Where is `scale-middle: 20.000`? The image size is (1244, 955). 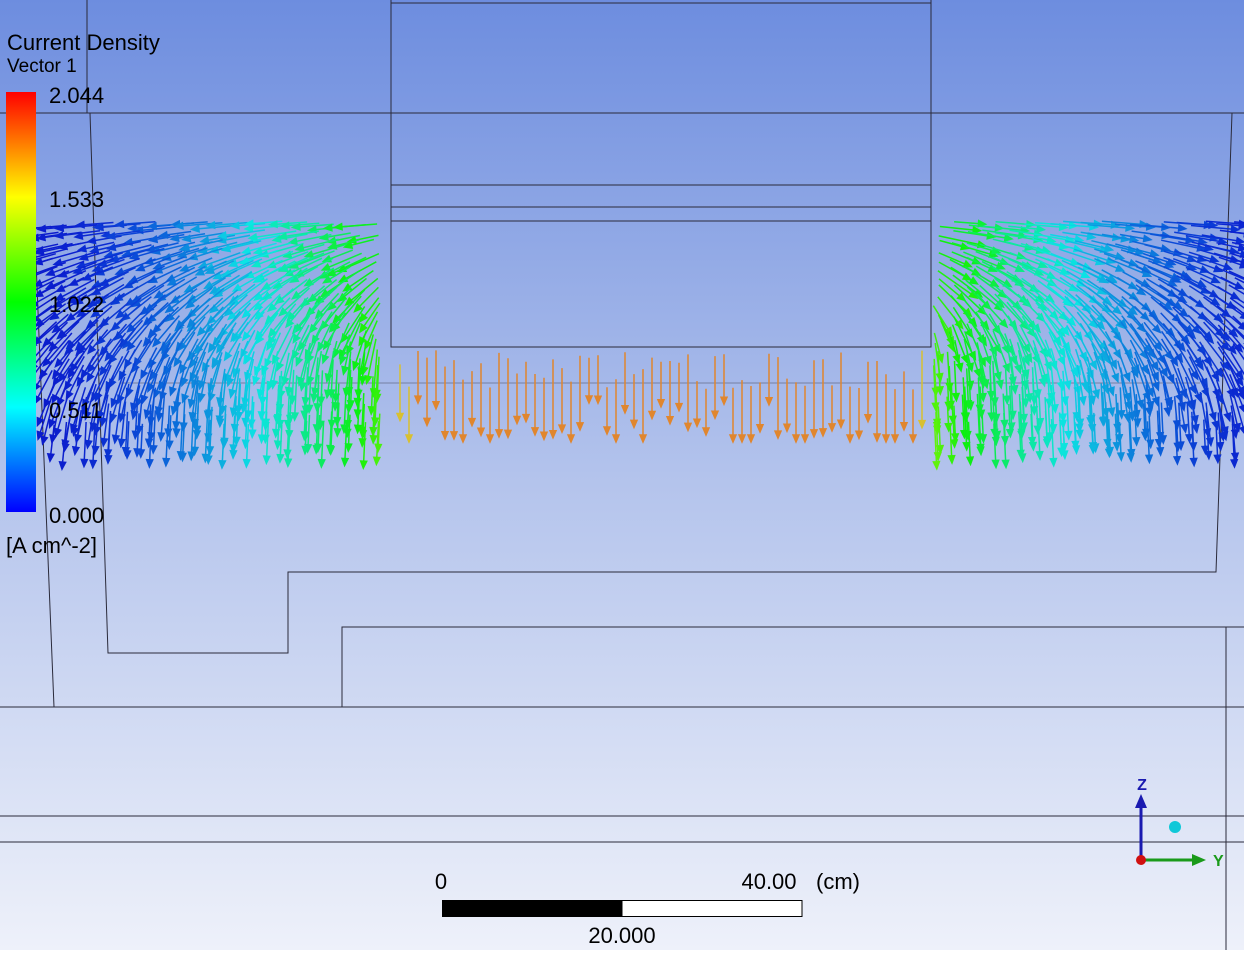
scale-middle: 20.000 is located at coordinates (621, 935).